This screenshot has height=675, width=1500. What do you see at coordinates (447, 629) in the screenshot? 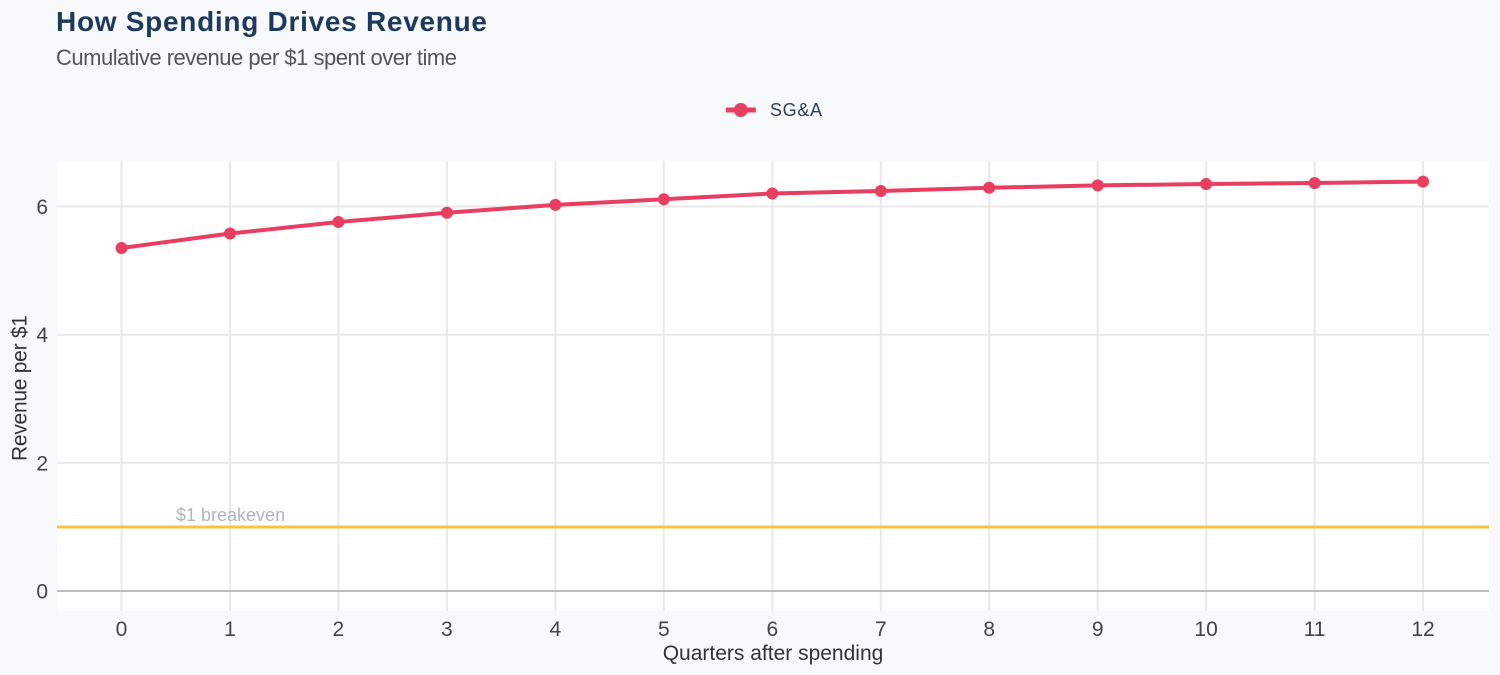
I see `svg-text: 3` at bounding box center [447, 629].